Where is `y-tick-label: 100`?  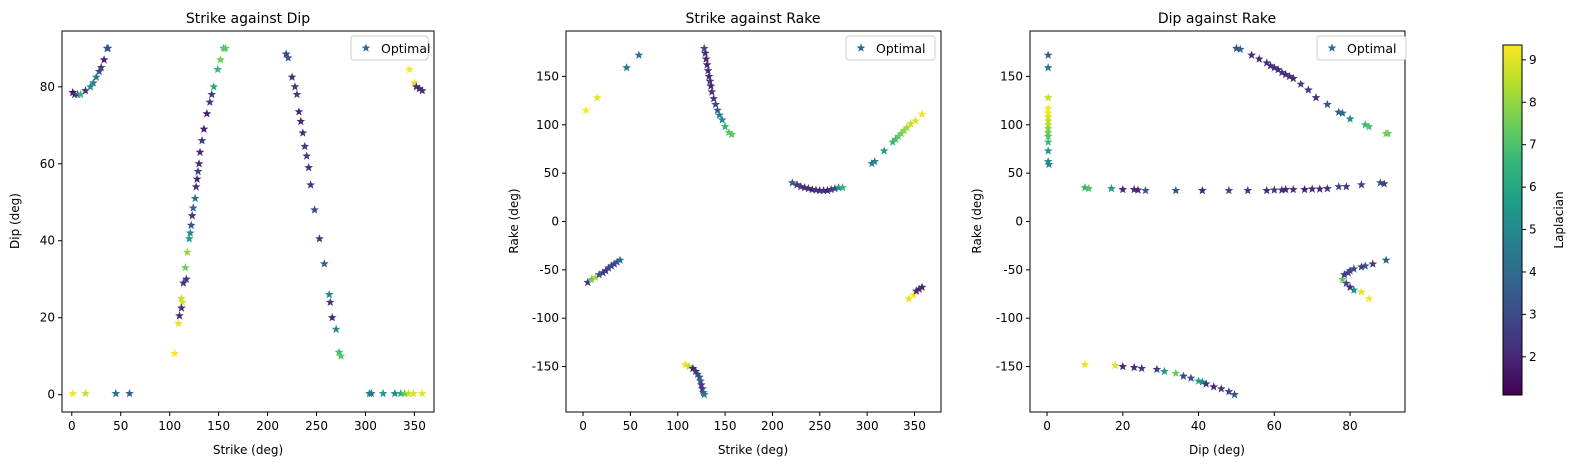
y-tick-label: 100 is located at coordinates (1011, 125).